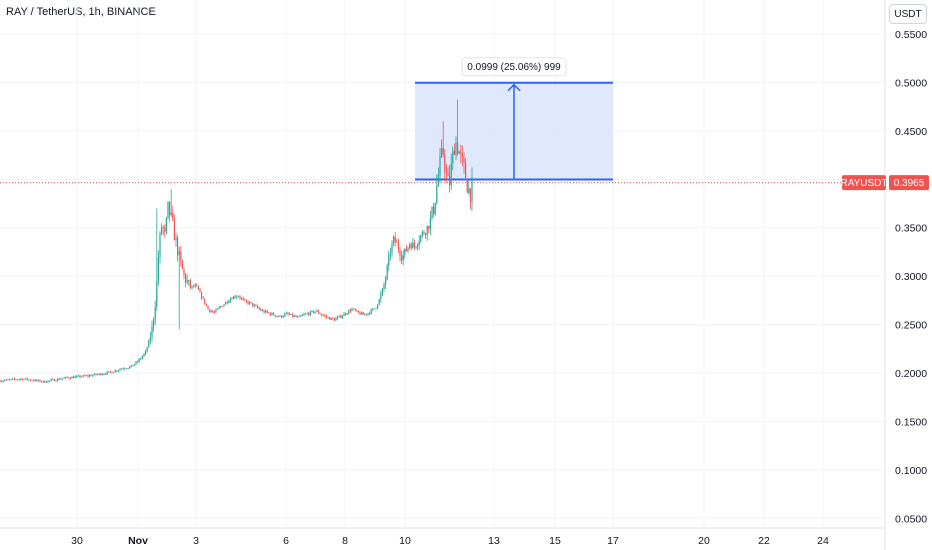 The width and height of the screenshot is (932, 550). What do you see at coordinates (863, 183) in the screenshot?
I see `symbol-tag: RAYUSDT` at bounding box center [863, 183].